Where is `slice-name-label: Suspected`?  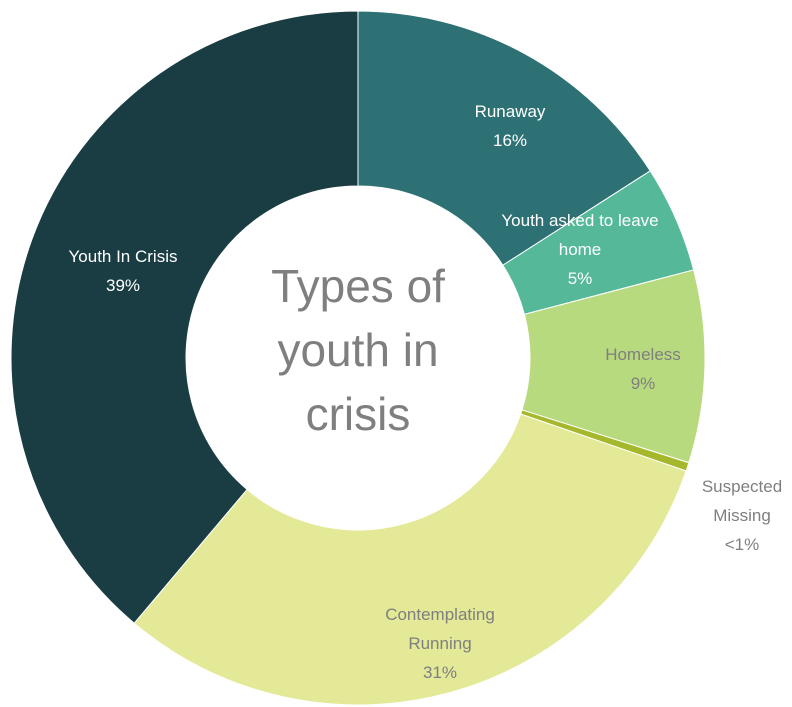
slice-name-label: Suspected is located at coordinates (742, 486).